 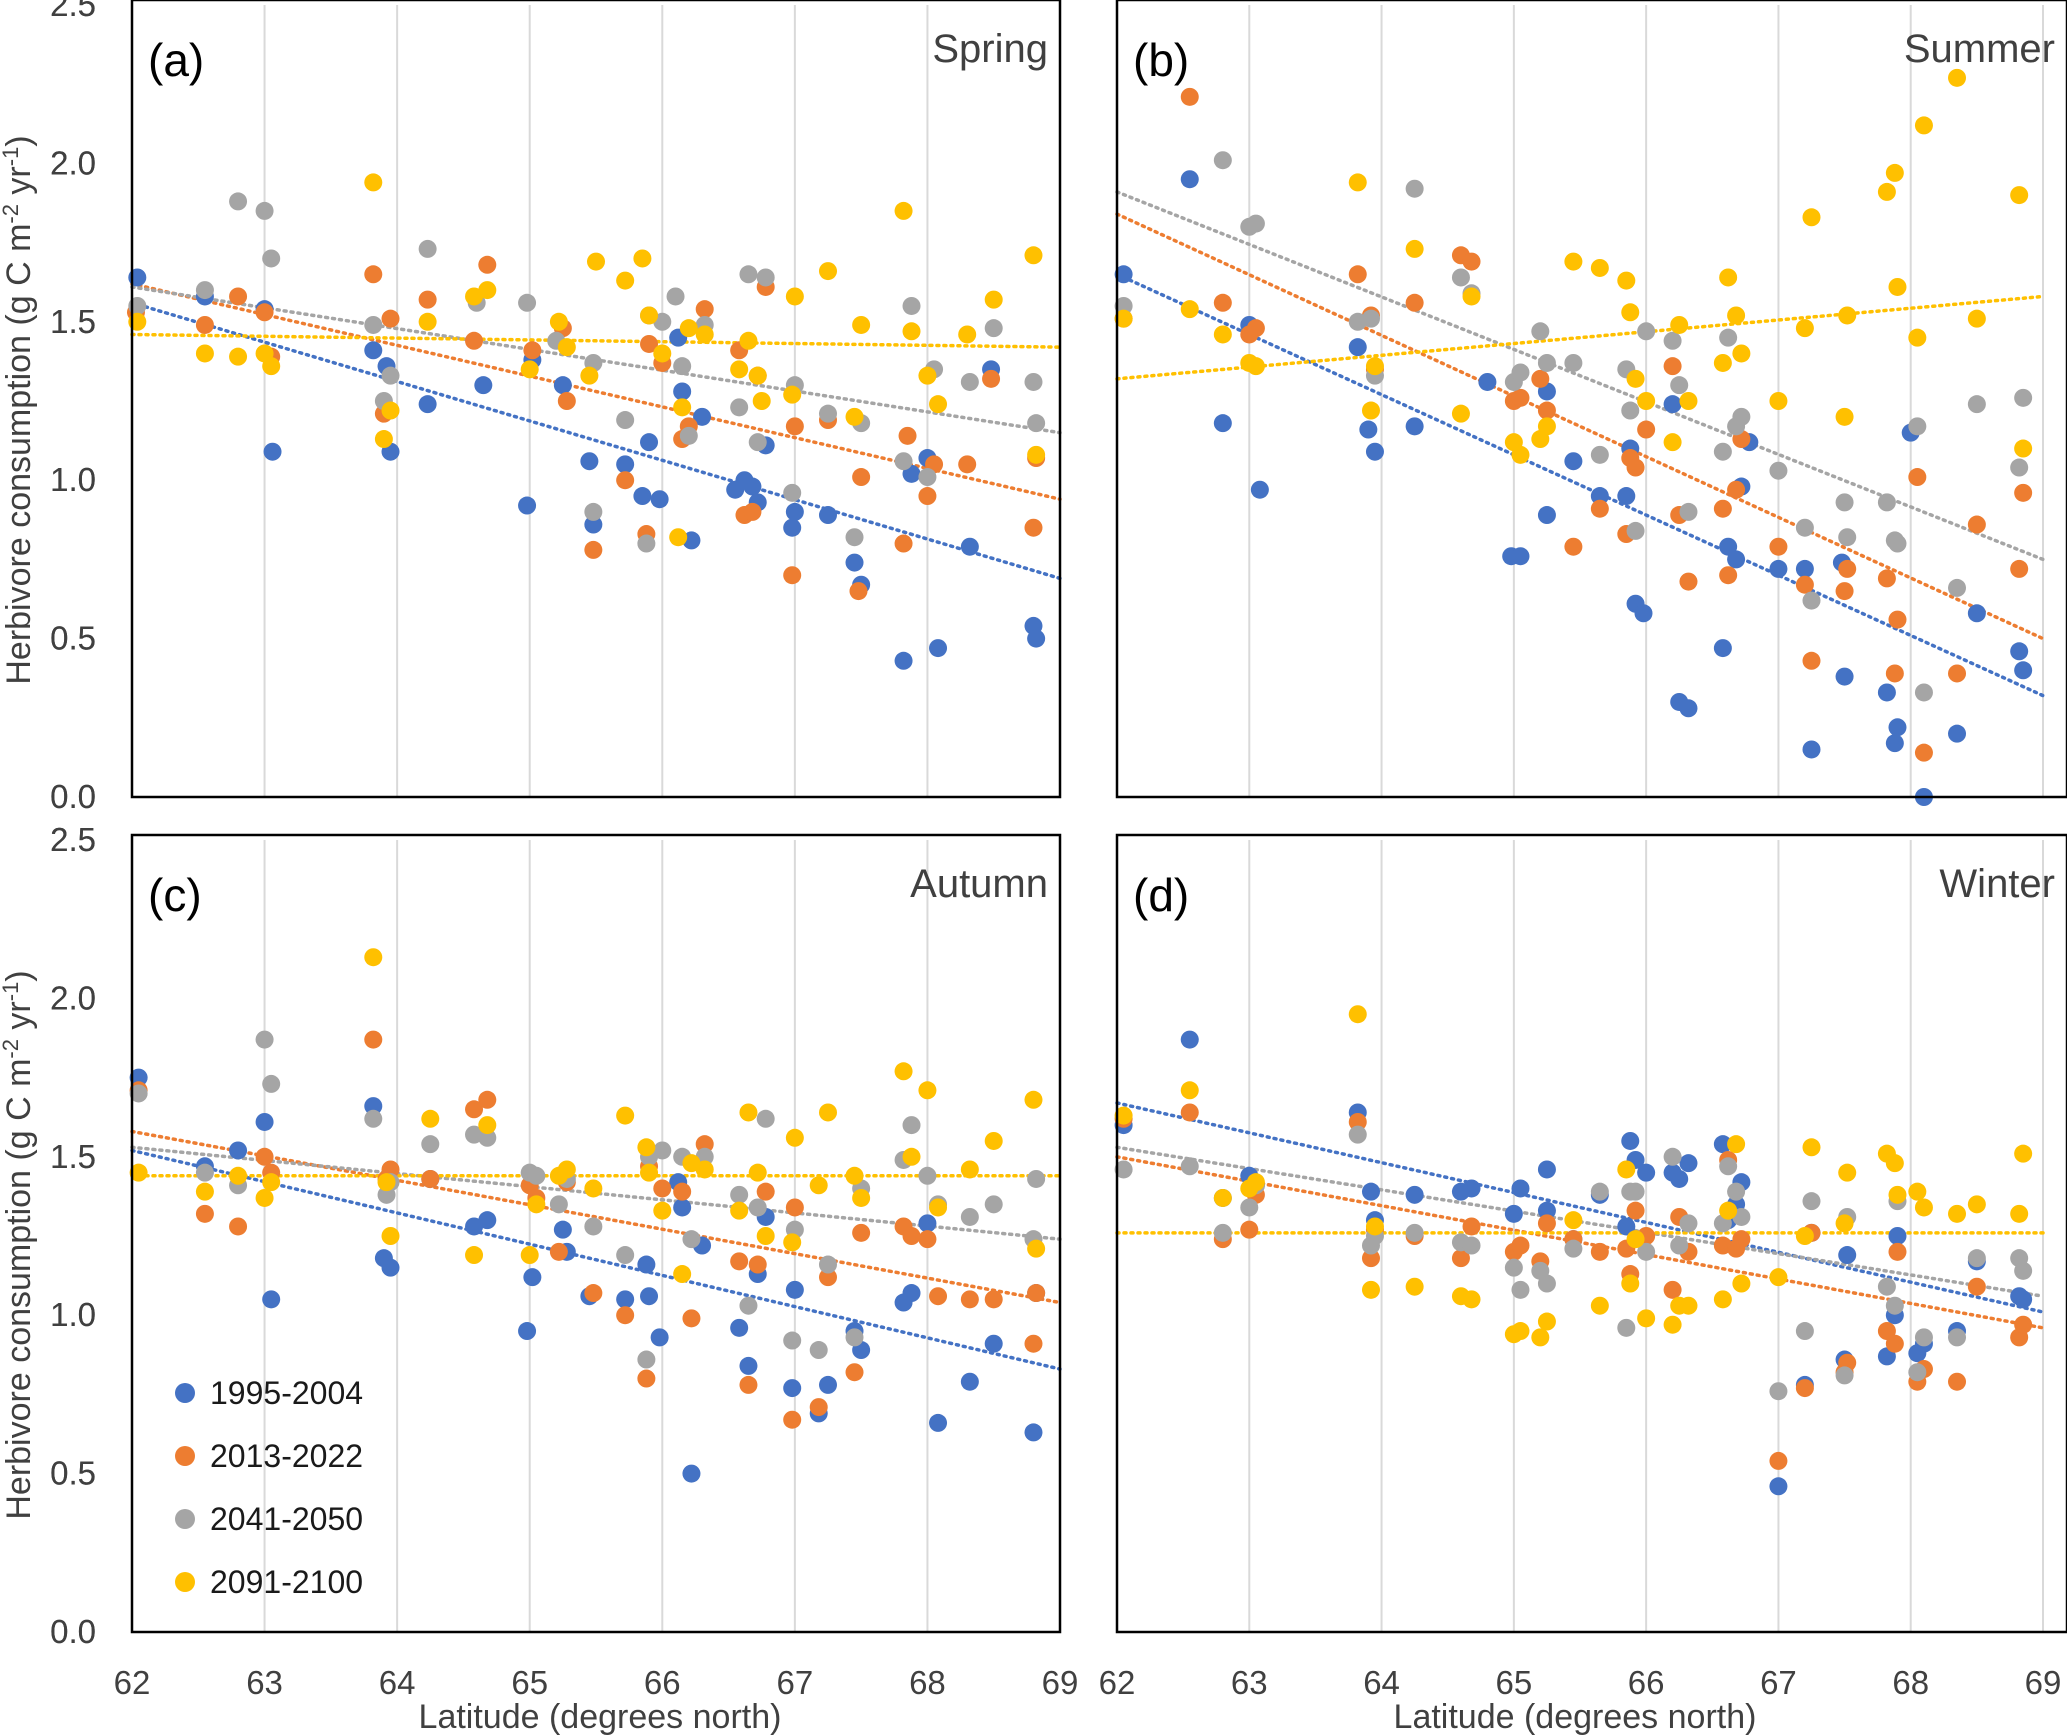 What do you see at coordinates (600, 1716) in the screenshot?
I see `x-axis-title-left: Latitude (degrees north)` at bounding box center [600, 1716].